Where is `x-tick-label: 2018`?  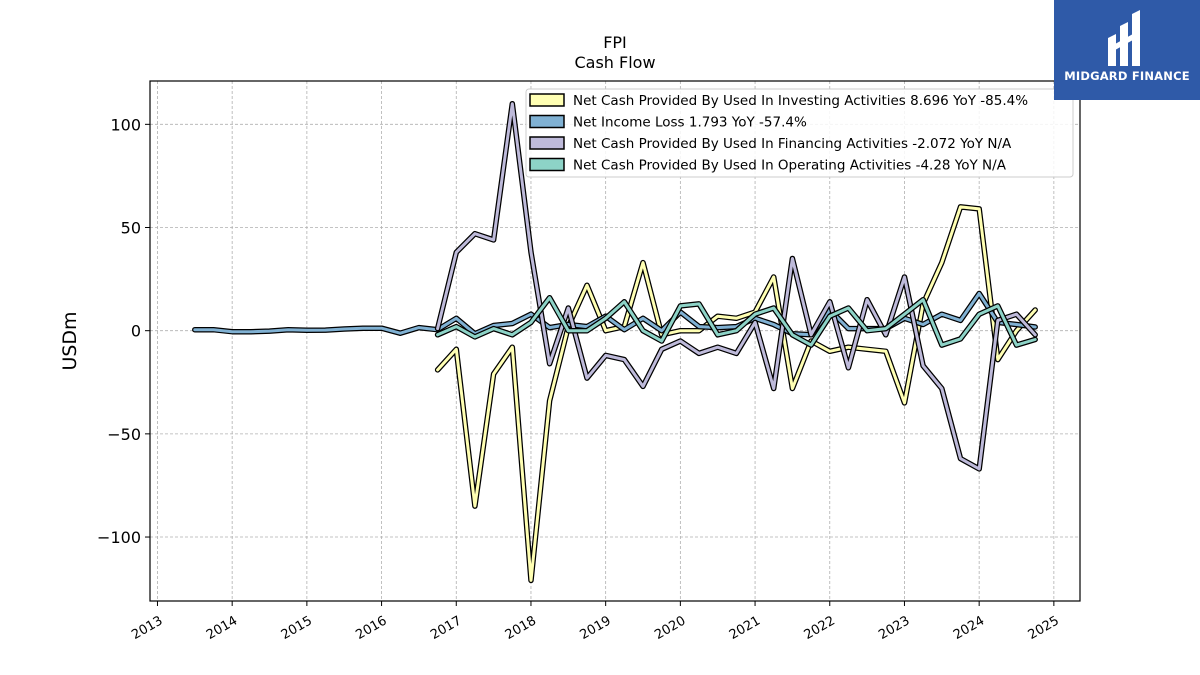
x-tick-label: 2018 is located at coordinates (521, 628).